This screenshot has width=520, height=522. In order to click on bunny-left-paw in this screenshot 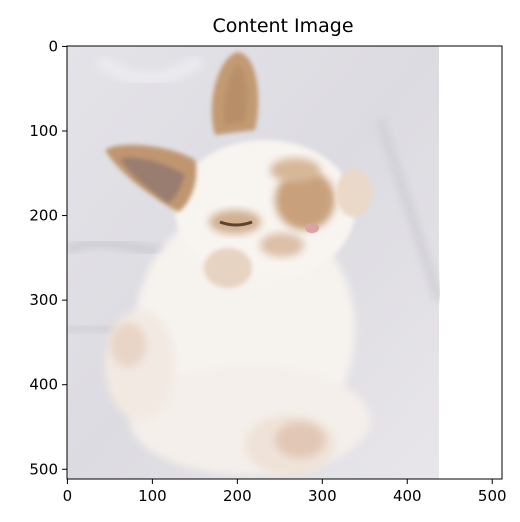, I will do `click(228, 268)`.